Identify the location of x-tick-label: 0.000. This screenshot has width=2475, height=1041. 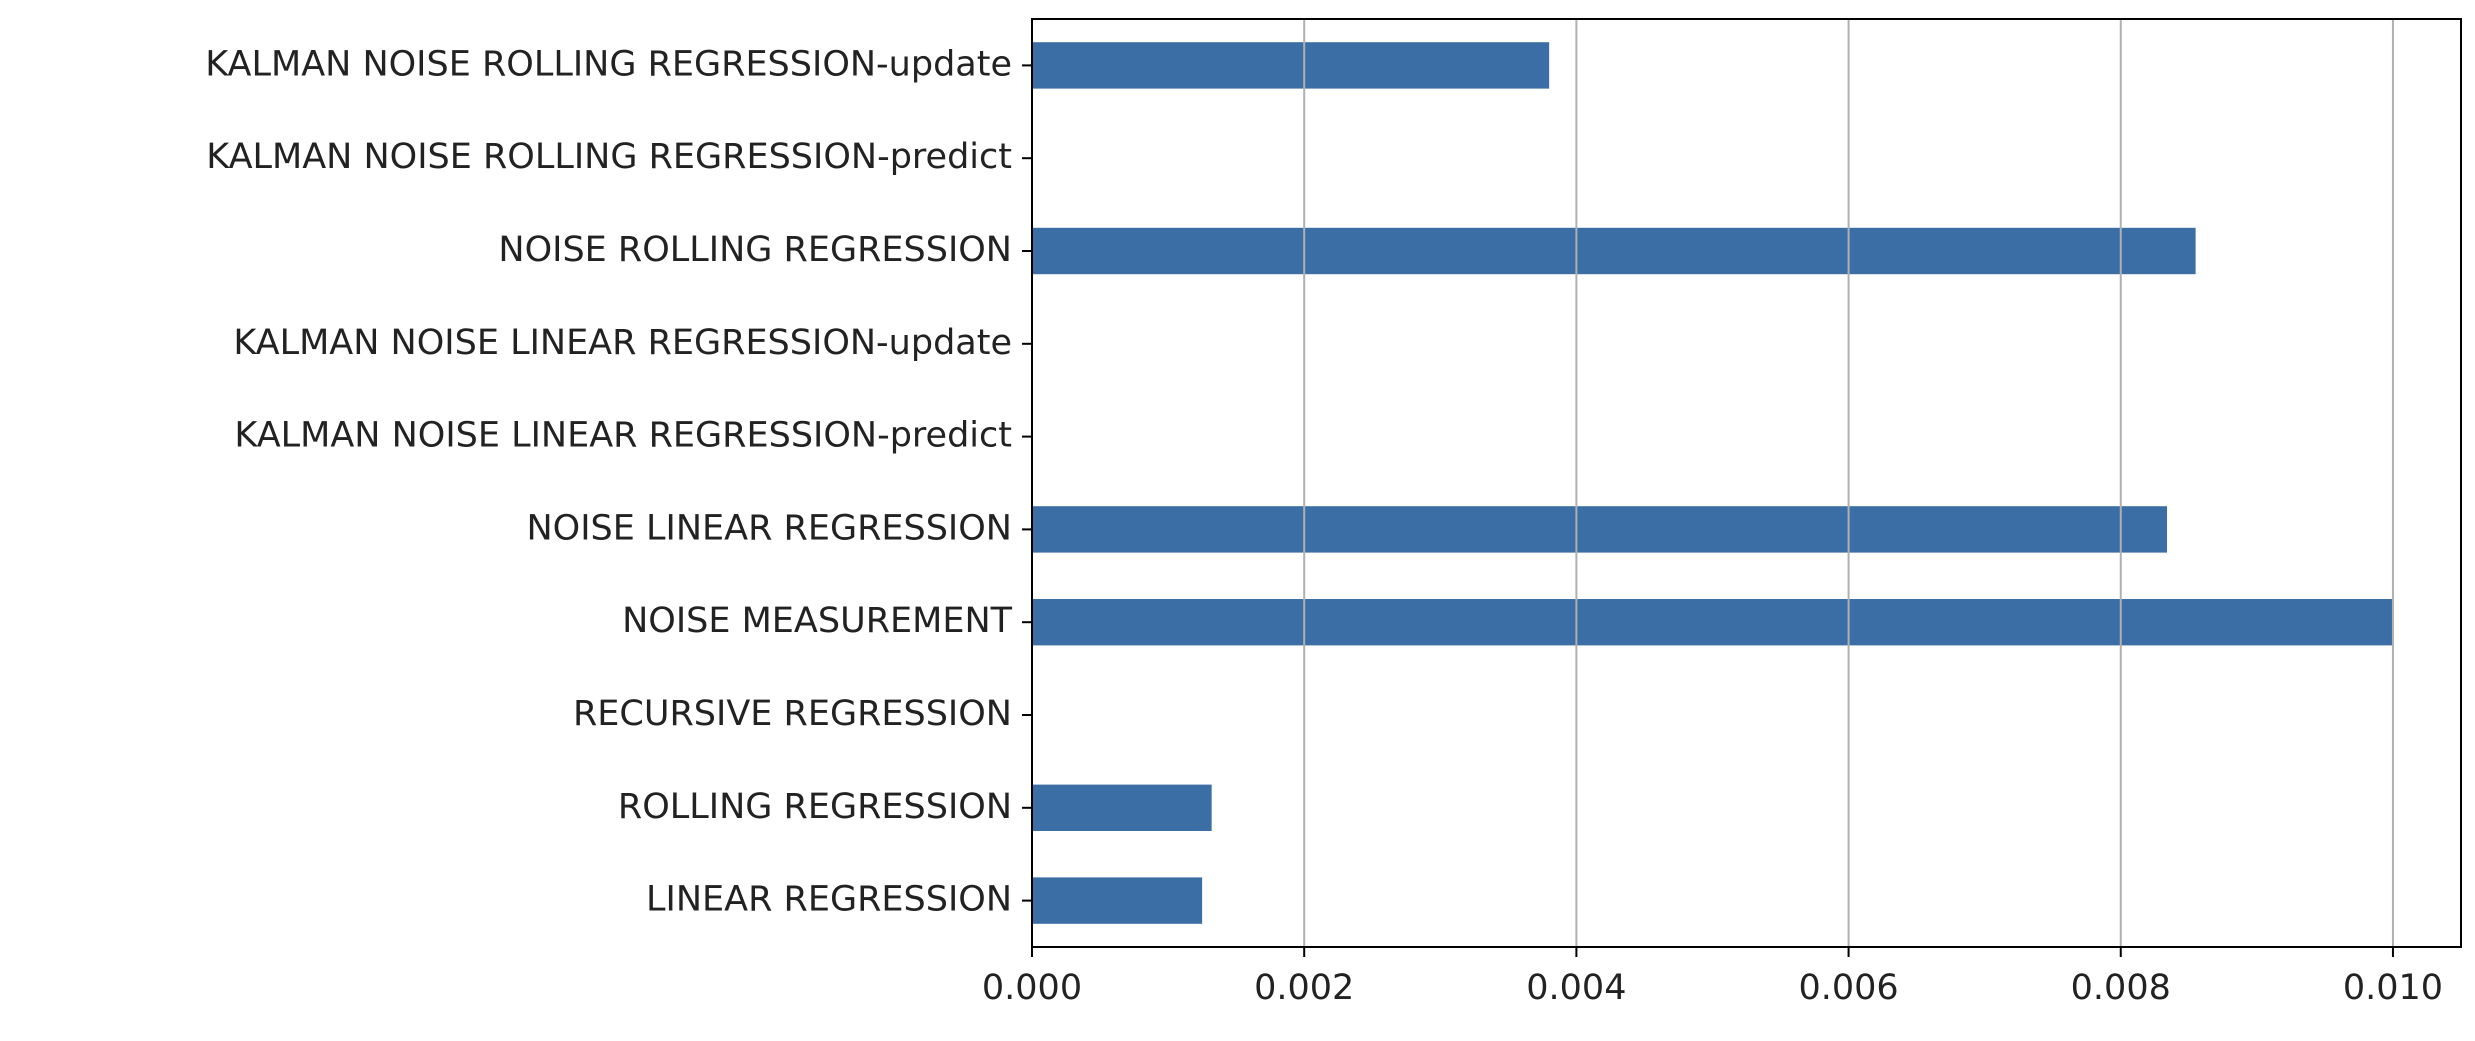
(1032, 988).